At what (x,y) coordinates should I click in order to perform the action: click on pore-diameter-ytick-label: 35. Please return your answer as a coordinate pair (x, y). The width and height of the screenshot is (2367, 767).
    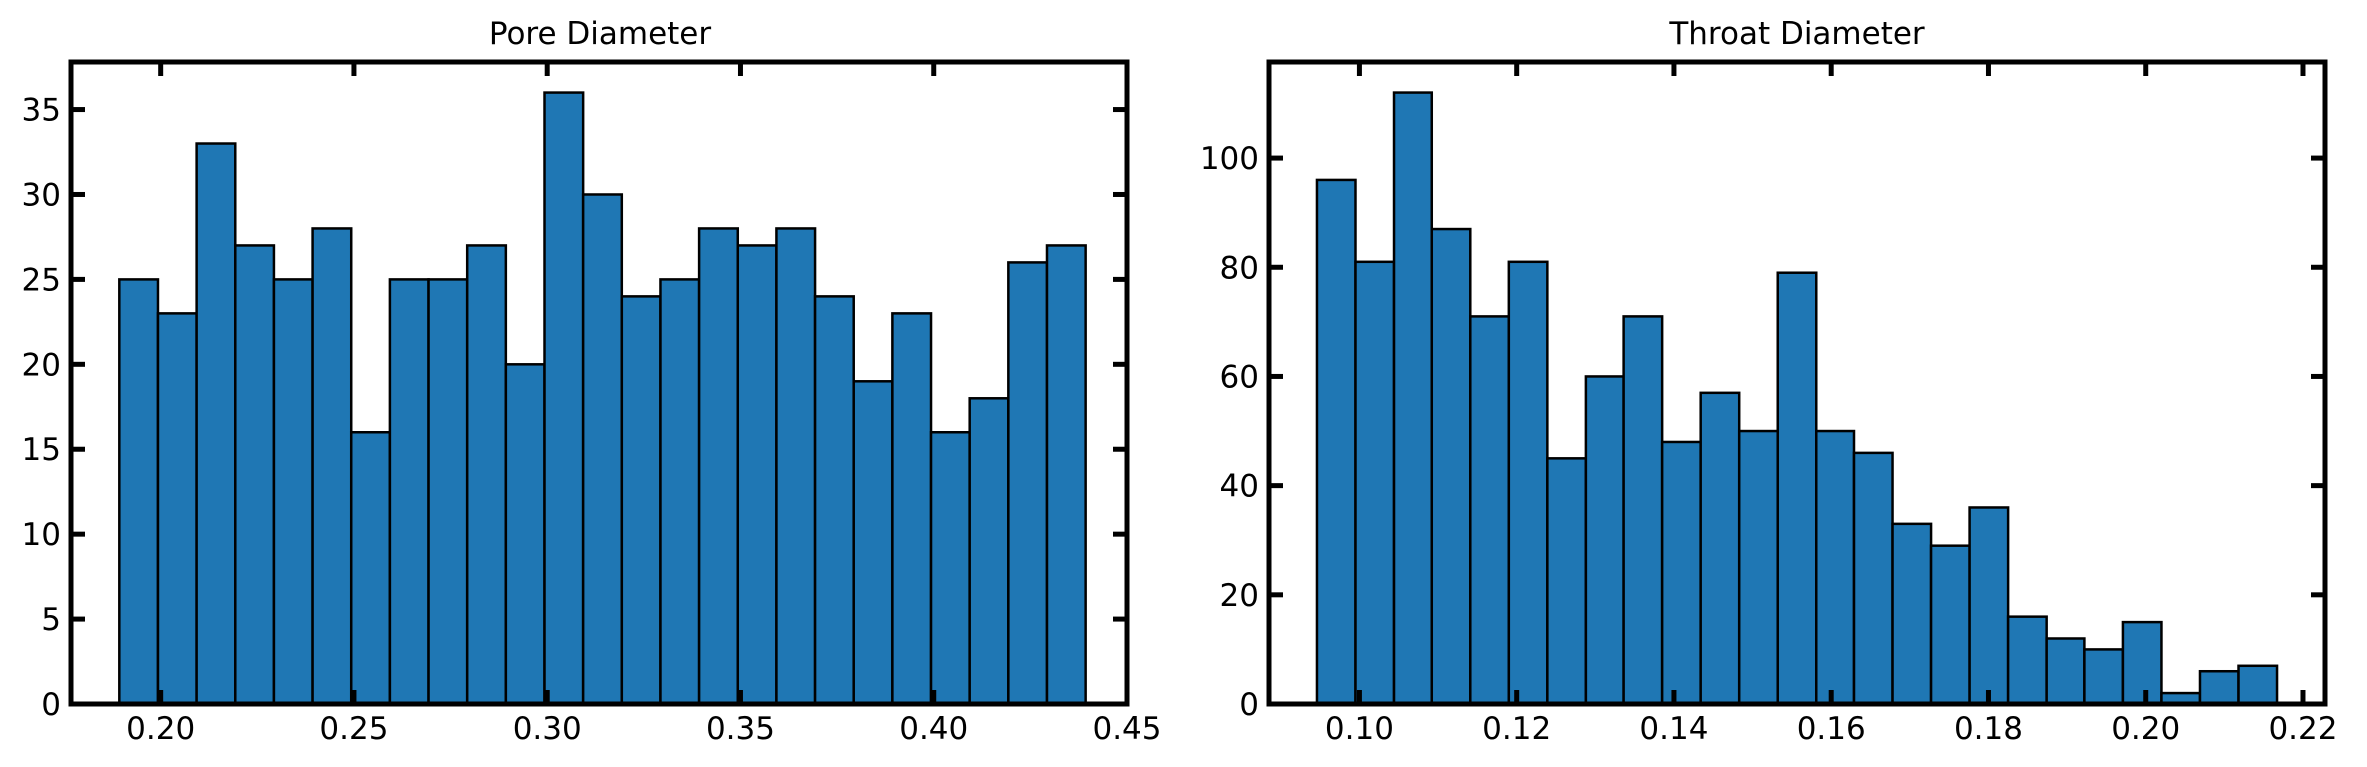
    Looking at the image, I should click on (41, 111).